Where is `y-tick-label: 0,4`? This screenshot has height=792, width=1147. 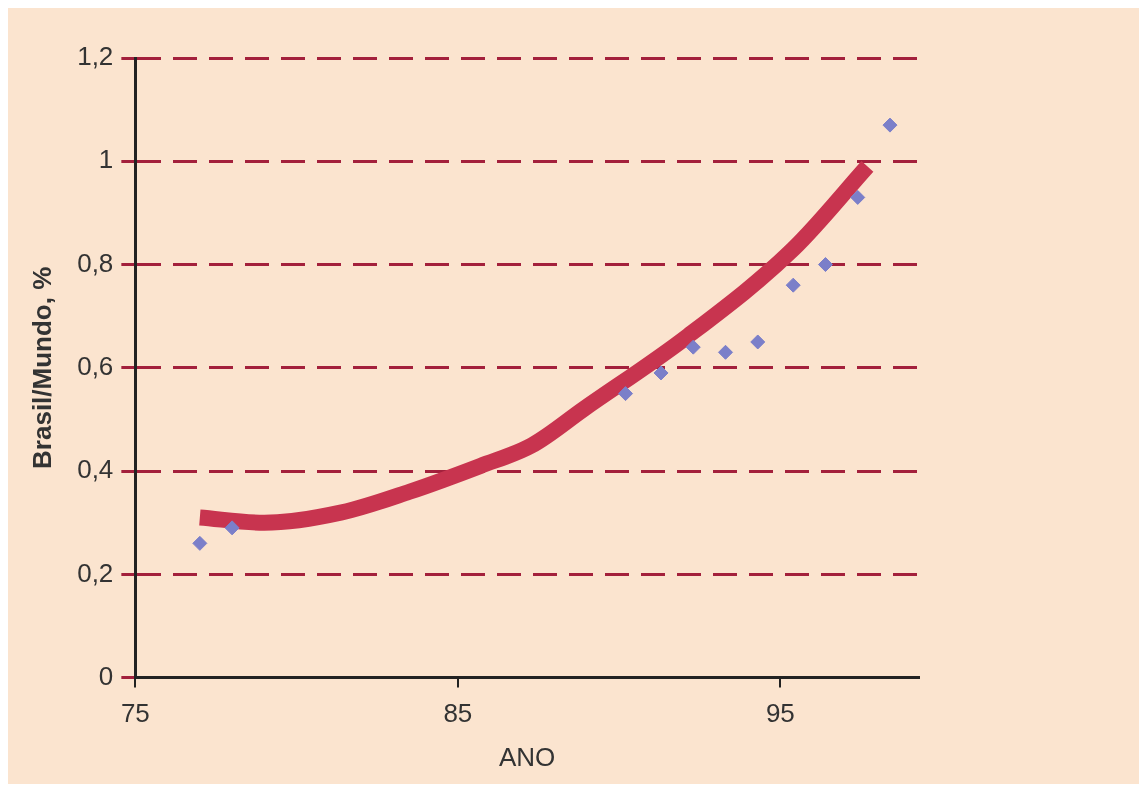 y-tick-label: 0,4 is located at coordinates (95, 469).